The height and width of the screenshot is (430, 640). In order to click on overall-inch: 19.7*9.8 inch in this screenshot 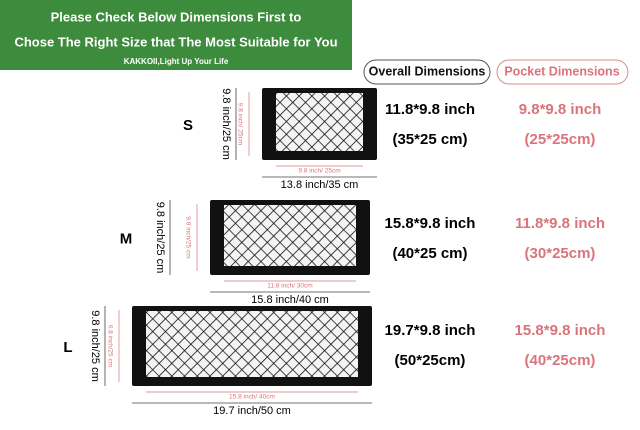, I will do `click(430, 330)`.